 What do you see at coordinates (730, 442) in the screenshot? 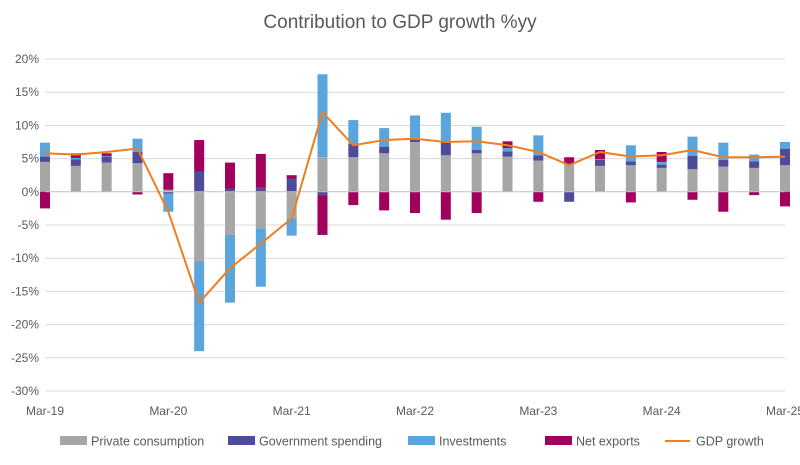
I see `legend-label: GDP growth` at bounding box center [730, 442].